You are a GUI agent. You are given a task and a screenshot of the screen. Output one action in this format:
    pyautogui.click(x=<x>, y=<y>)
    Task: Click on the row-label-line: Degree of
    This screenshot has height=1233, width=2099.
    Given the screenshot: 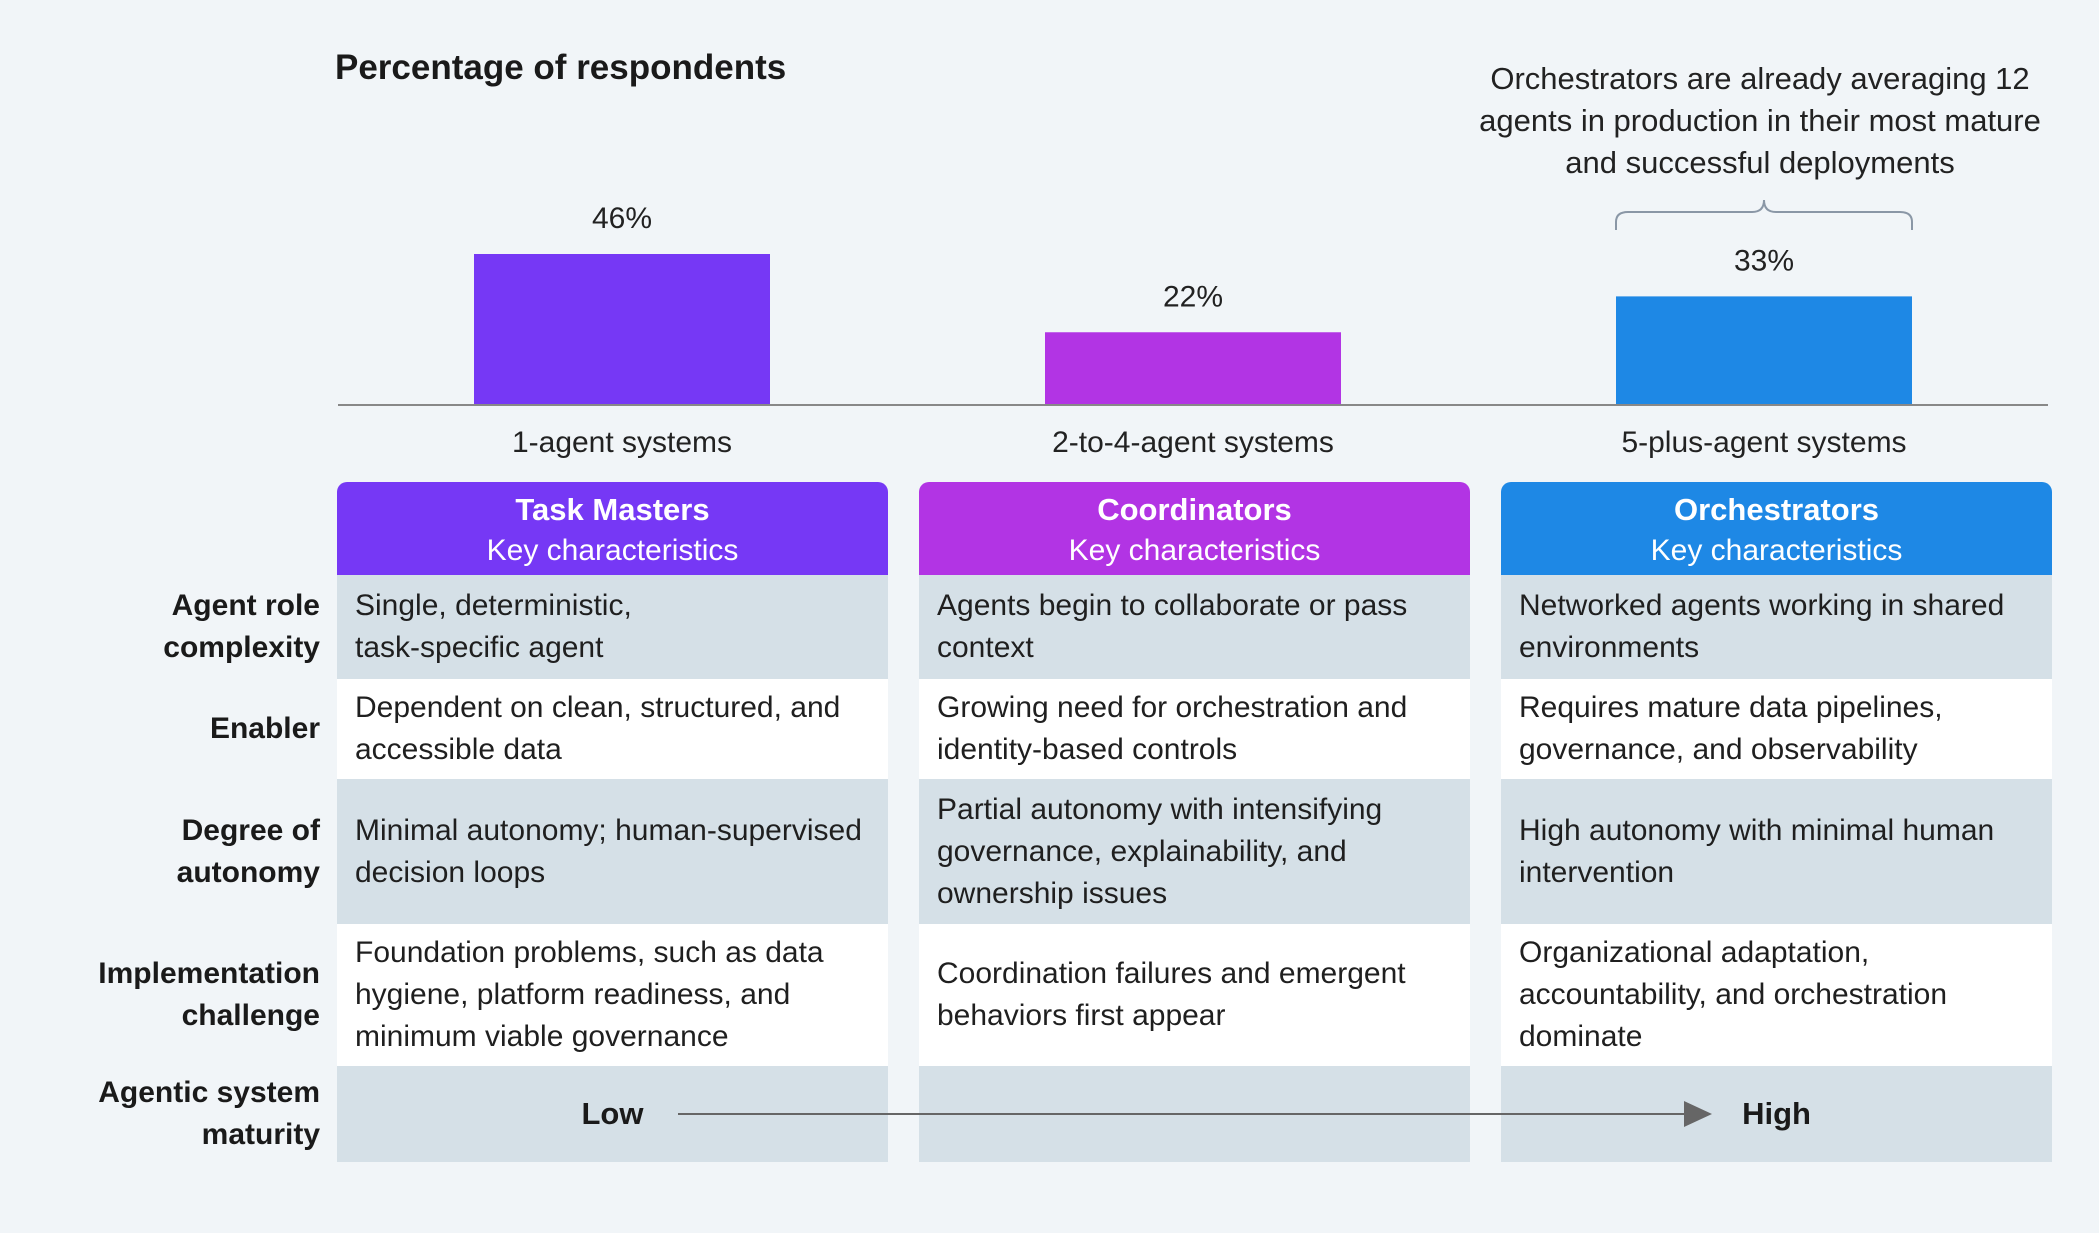 What is the action you would take?
    pyautogui.click(x=250, y=830)
    